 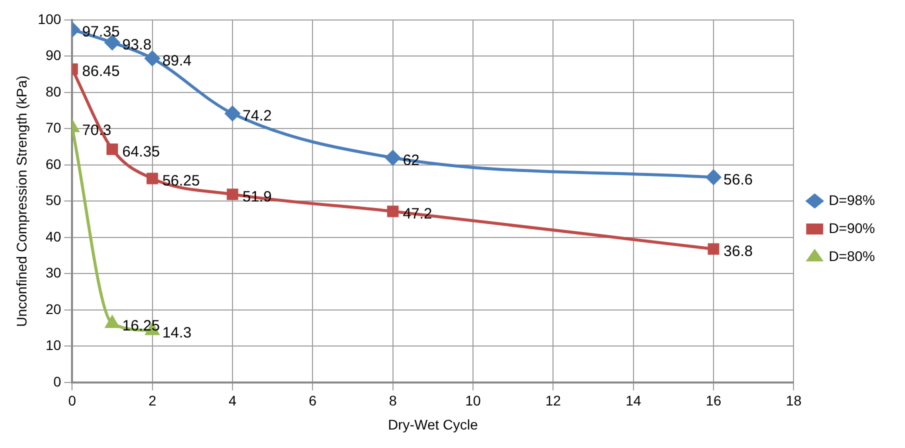 What do you see at coordinates (232, 400) in the screenshot?
I see `x-tick-label: 4` at bounding box center [232, 400].